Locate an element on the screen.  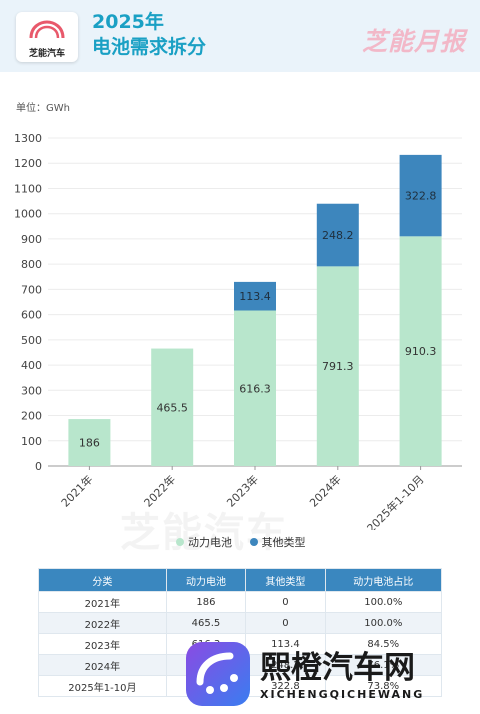
overlay-subtitle: XICHENGQICHEWANG is located at coordinates (342, 694).